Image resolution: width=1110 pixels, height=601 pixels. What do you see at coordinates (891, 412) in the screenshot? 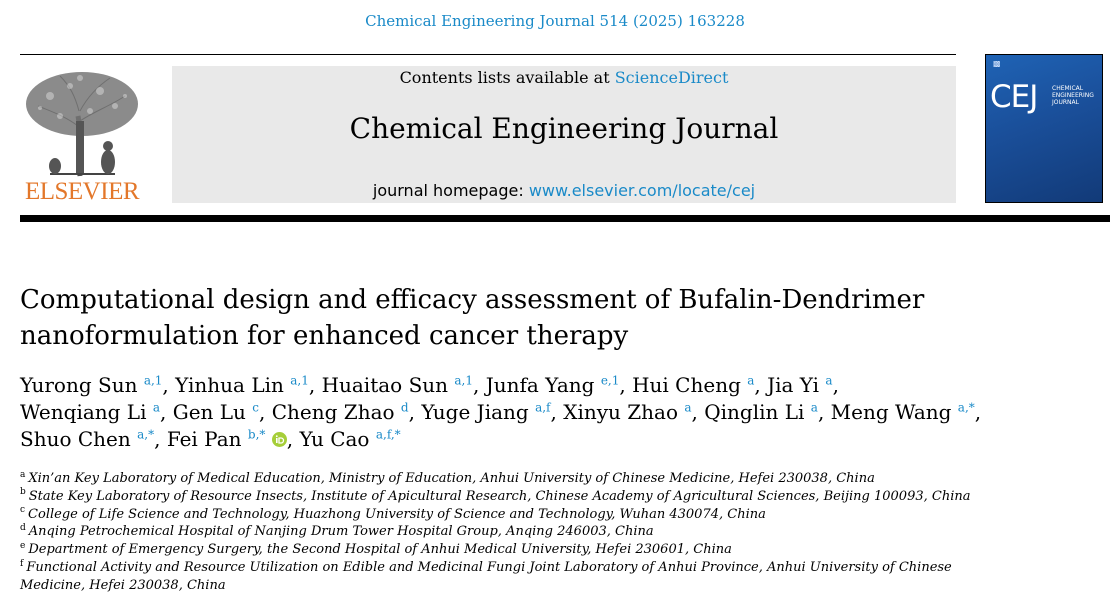
I see `author-name: Meng Wang` at bounding box center [891, 412].